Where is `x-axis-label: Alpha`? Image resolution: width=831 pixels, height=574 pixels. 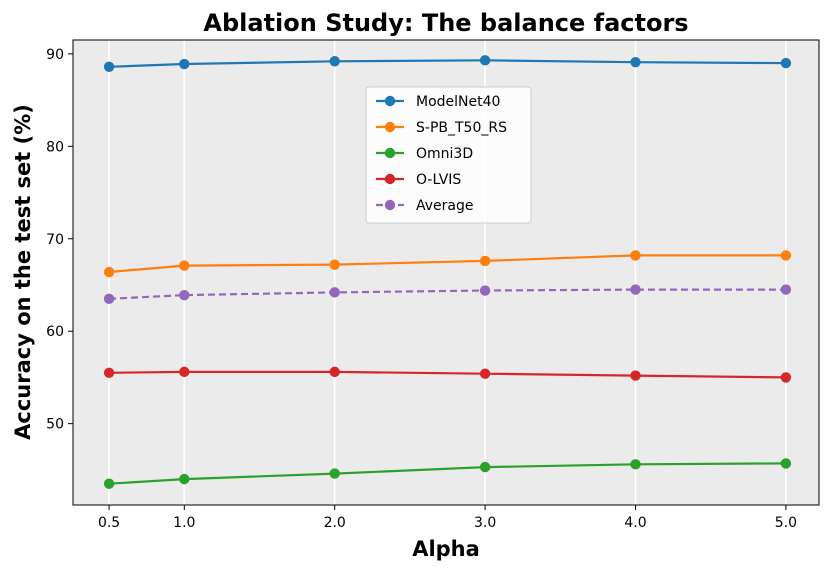
x-axis-label: Alpha is located at coordinates (446, 549).